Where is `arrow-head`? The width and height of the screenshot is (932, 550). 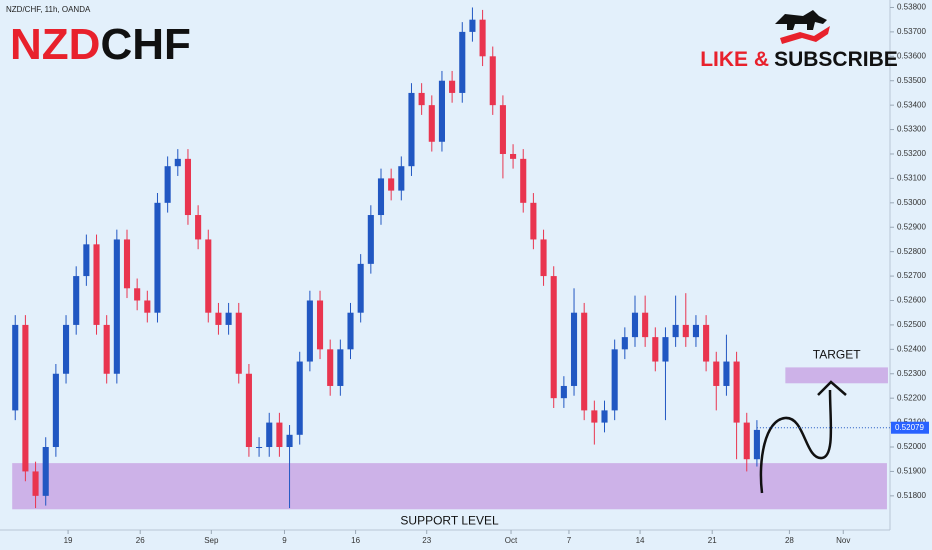
arrow-head is located at coordinates (832, 388).